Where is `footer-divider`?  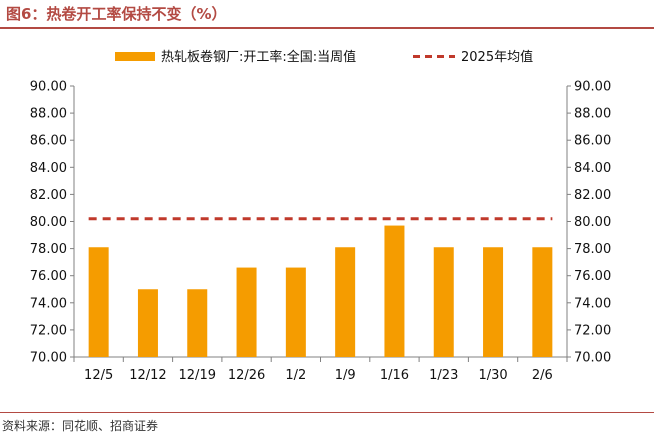
footer-divider is located at coordinates (327, 412).